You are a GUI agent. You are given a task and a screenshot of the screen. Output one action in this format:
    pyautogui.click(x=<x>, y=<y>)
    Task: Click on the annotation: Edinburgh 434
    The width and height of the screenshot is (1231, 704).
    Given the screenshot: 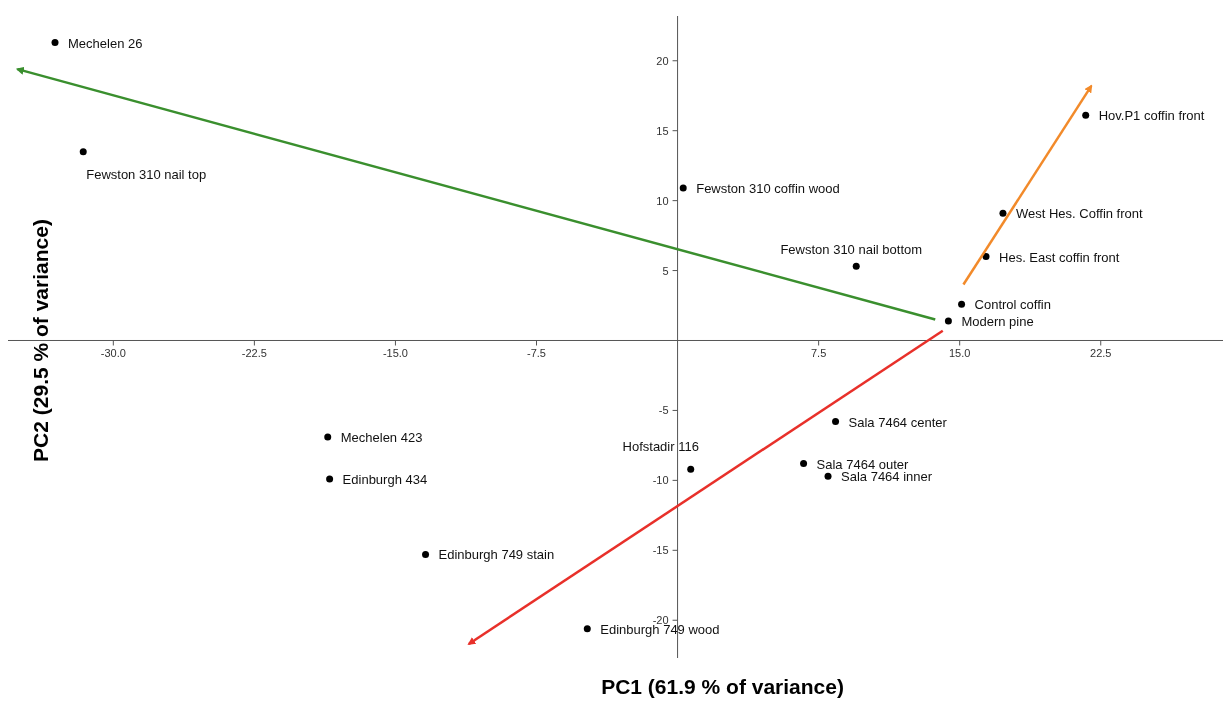 What is the action you would take?
    pyautogui.click(x=385, y=479)
    